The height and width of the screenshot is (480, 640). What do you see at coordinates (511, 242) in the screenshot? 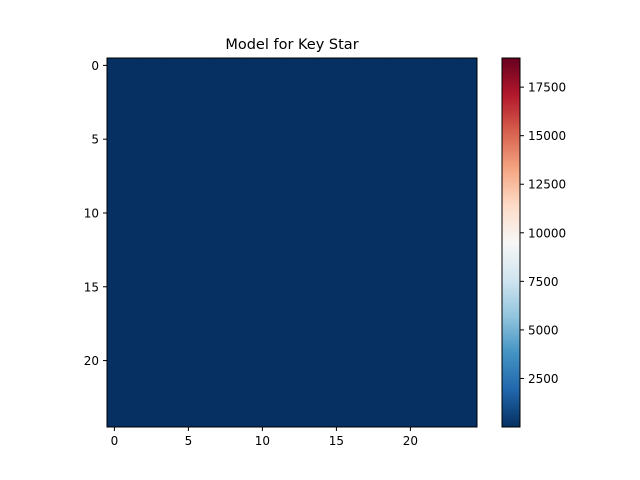
I see `colorbar` at bounding box center [511, 242].